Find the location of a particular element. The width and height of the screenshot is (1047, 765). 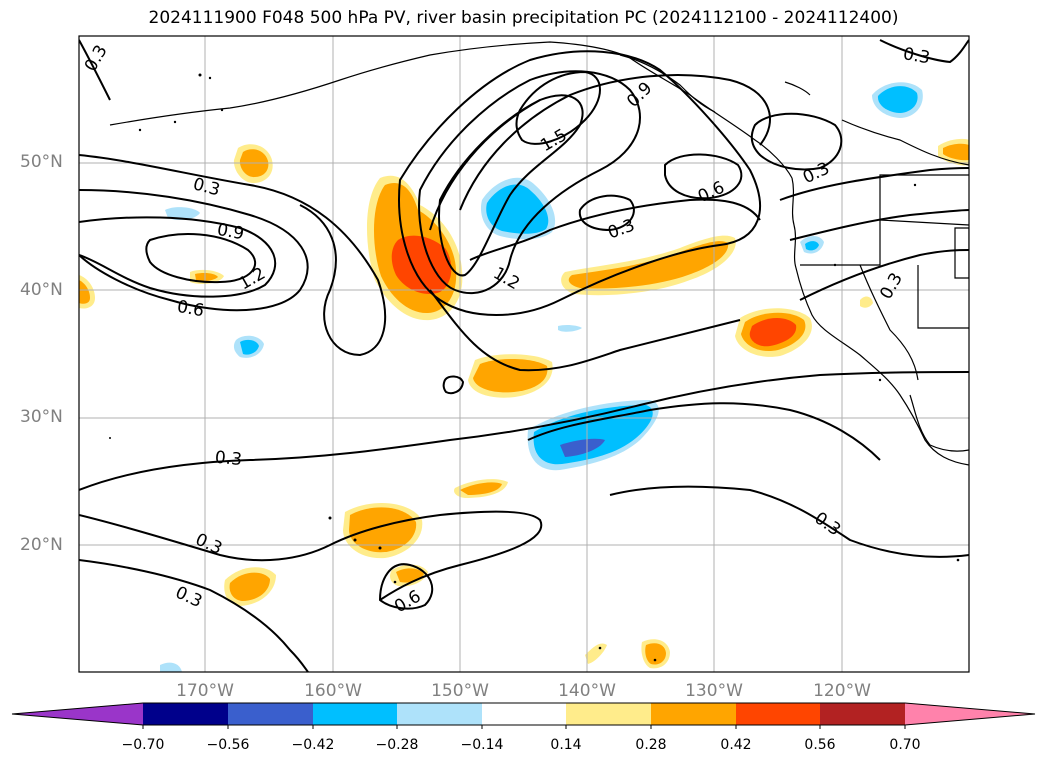

colorbar-tick-label: 0.28 is located at coordinates (651, 745).